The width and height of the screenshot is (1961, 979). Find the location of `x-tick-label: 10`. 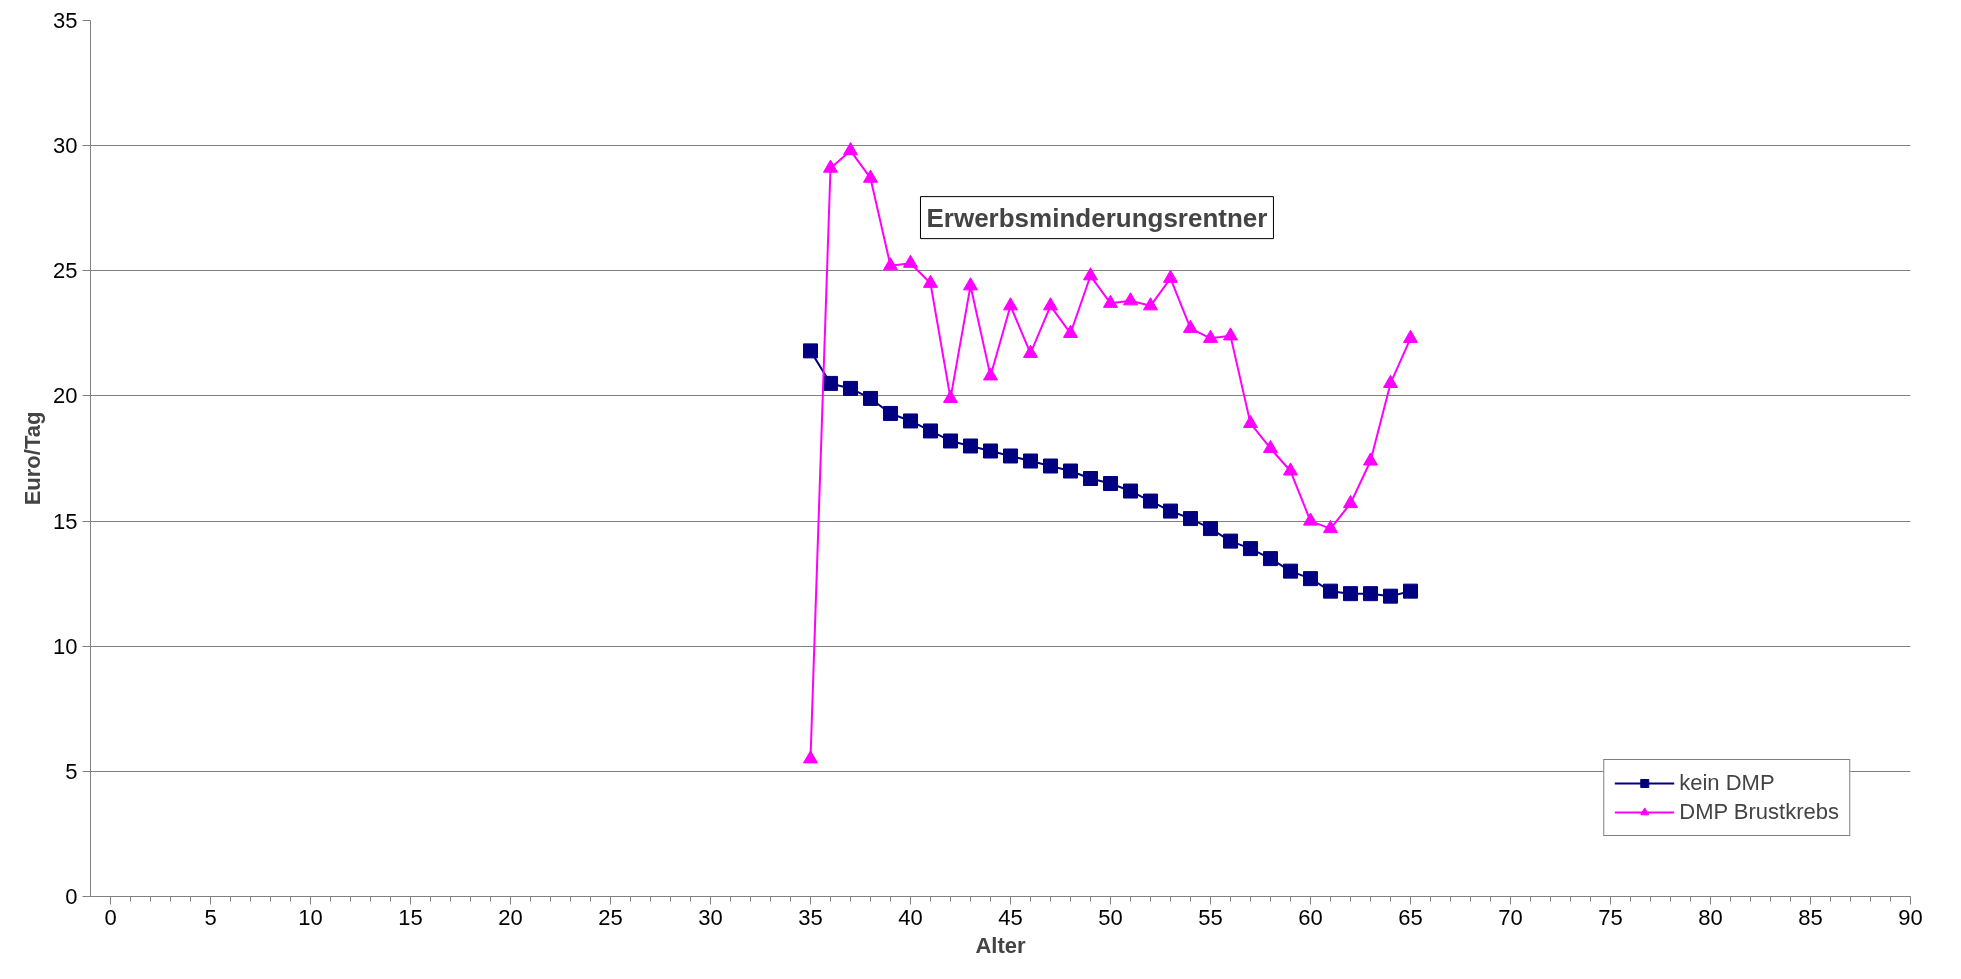

x-tick-label: 10 is located at coordinates (310, 917).